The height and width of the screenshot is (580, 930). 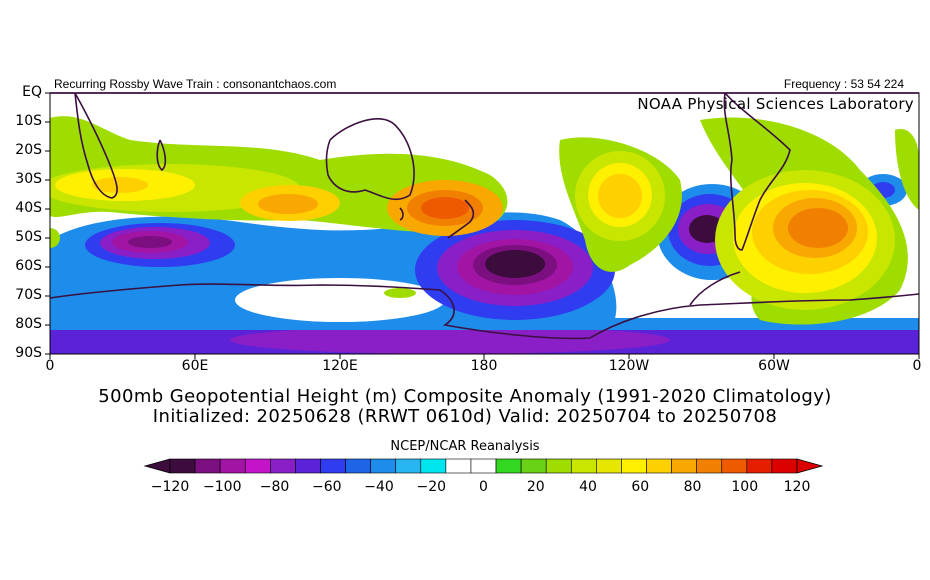 What do you see at coordinates (28, 121) in the screenshot?
I see `lat-label: 10S` at bounding box center [28, 121].